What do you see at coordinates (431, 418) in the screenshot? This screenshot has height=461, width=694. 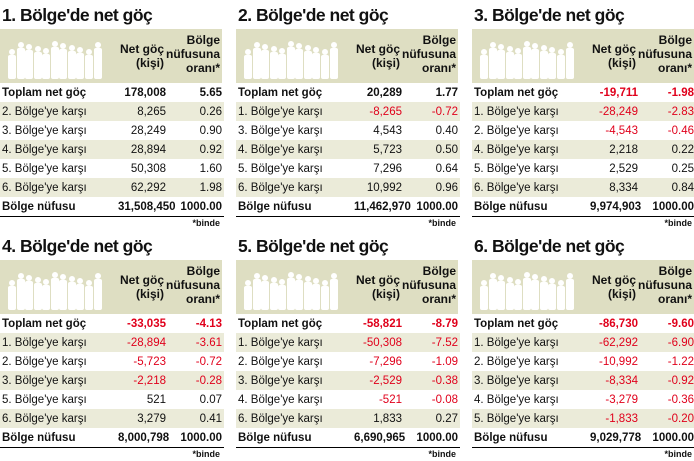 I see `ratio-value: 0.27` at bounding box center [431, 418].